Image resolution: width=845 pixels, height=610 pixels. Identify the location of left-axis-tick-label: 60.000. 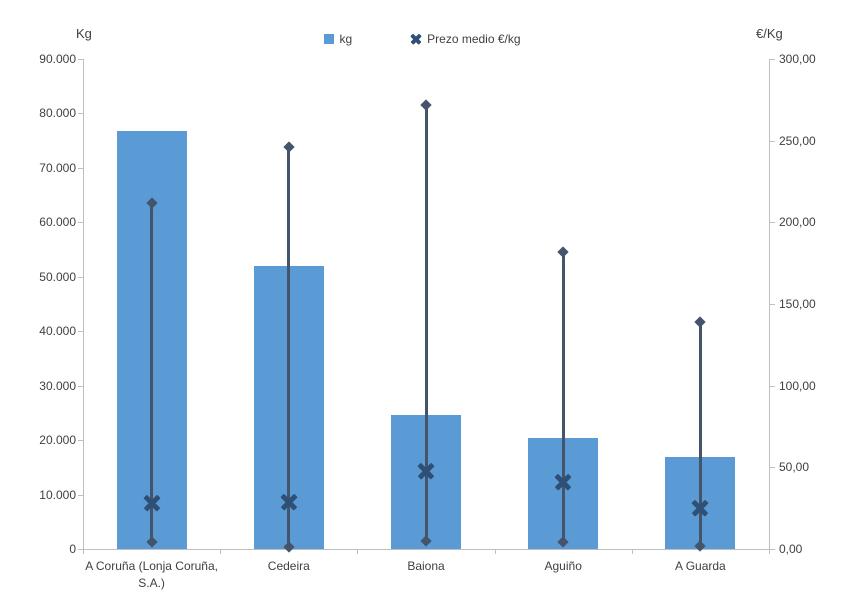
(57, 222).